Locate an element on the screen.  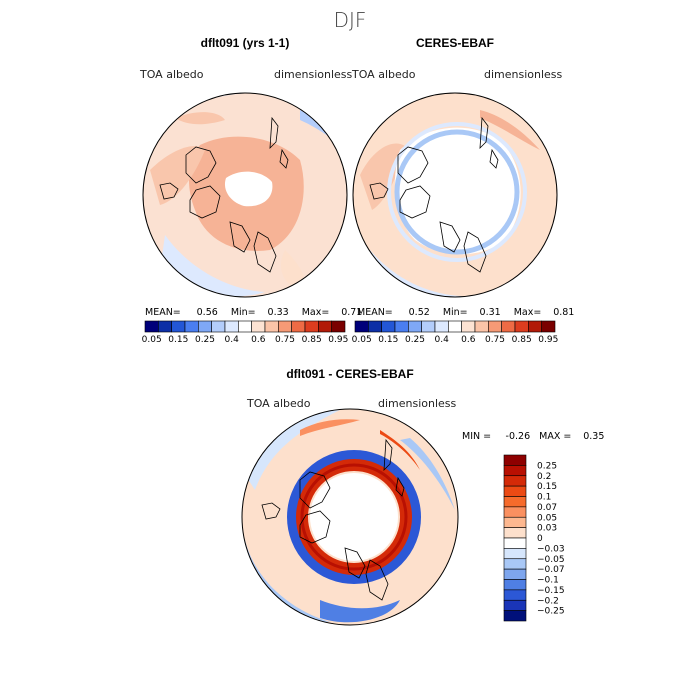
panel3-max-label: MAX = is located at coordinates (555, 436).